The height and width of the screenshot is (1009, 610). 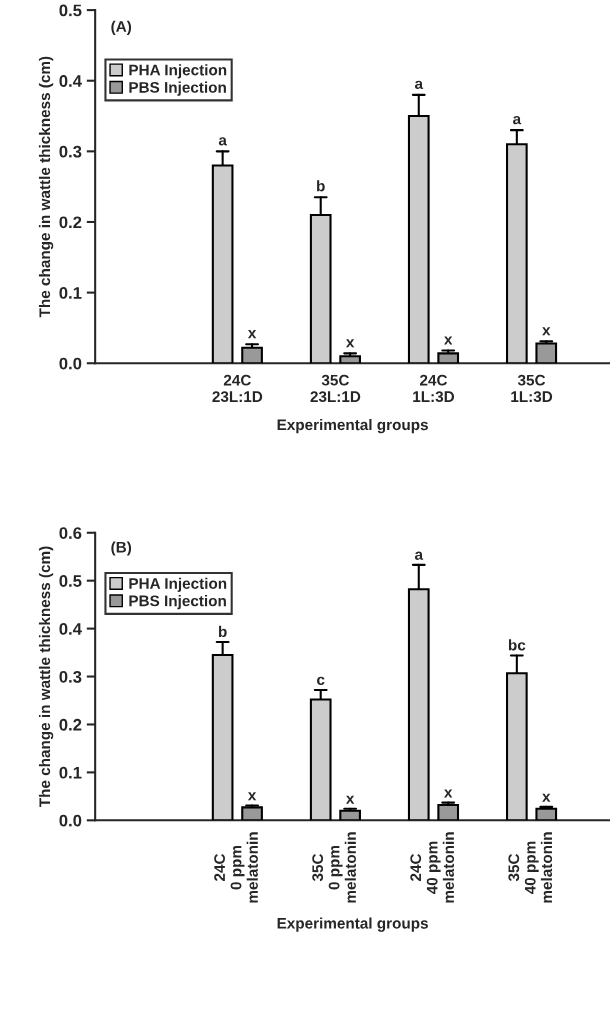 I want to click on x-tick-label: 35C 40 ppm melatonin, so click(x=530, y=867).